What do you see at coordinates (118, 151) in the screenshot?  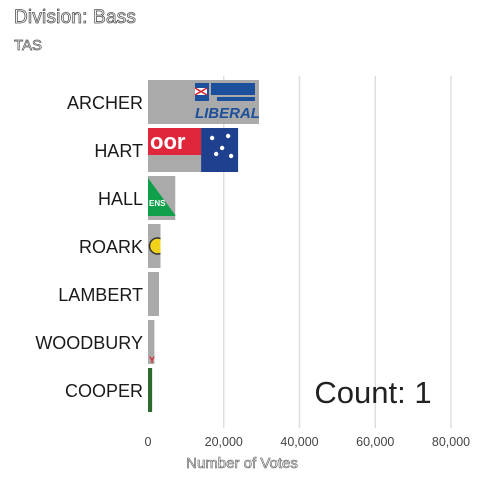 I see `category-label: HART` at bounding box center [118, 151].